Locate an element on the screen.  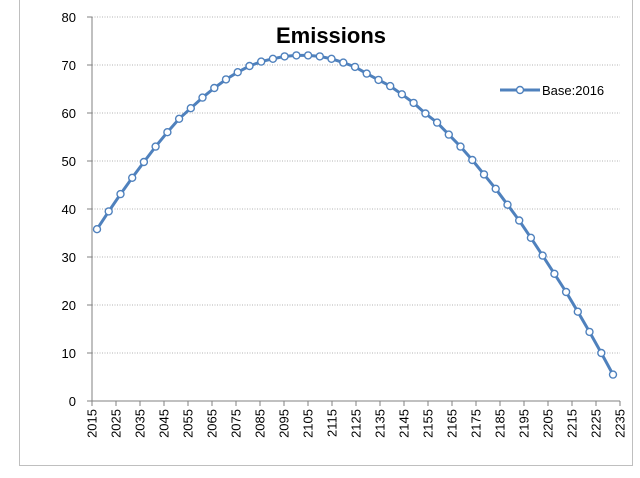
x-tick-label: 2015 is located at coordinates (92, 423).